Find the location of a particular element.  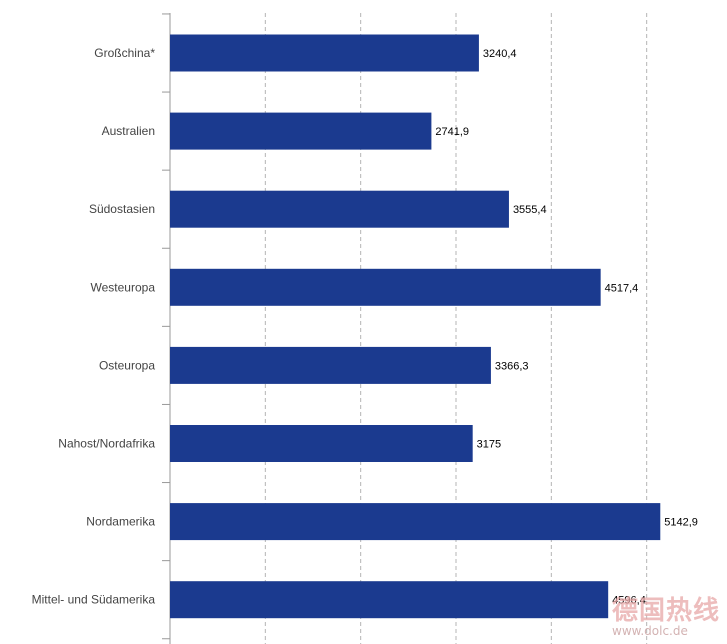

watermark-logo: 德国热线 is located at coordinates (666, 611).